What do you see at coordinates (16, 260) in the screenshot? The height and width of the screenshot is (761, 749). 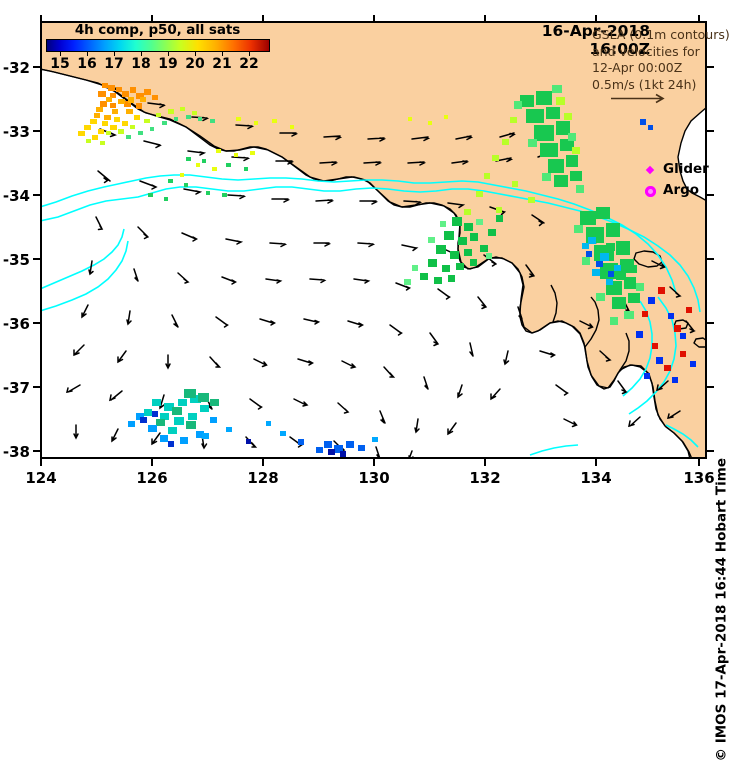 I see `y-axis-label: -35` at bounding box center [16, 260].